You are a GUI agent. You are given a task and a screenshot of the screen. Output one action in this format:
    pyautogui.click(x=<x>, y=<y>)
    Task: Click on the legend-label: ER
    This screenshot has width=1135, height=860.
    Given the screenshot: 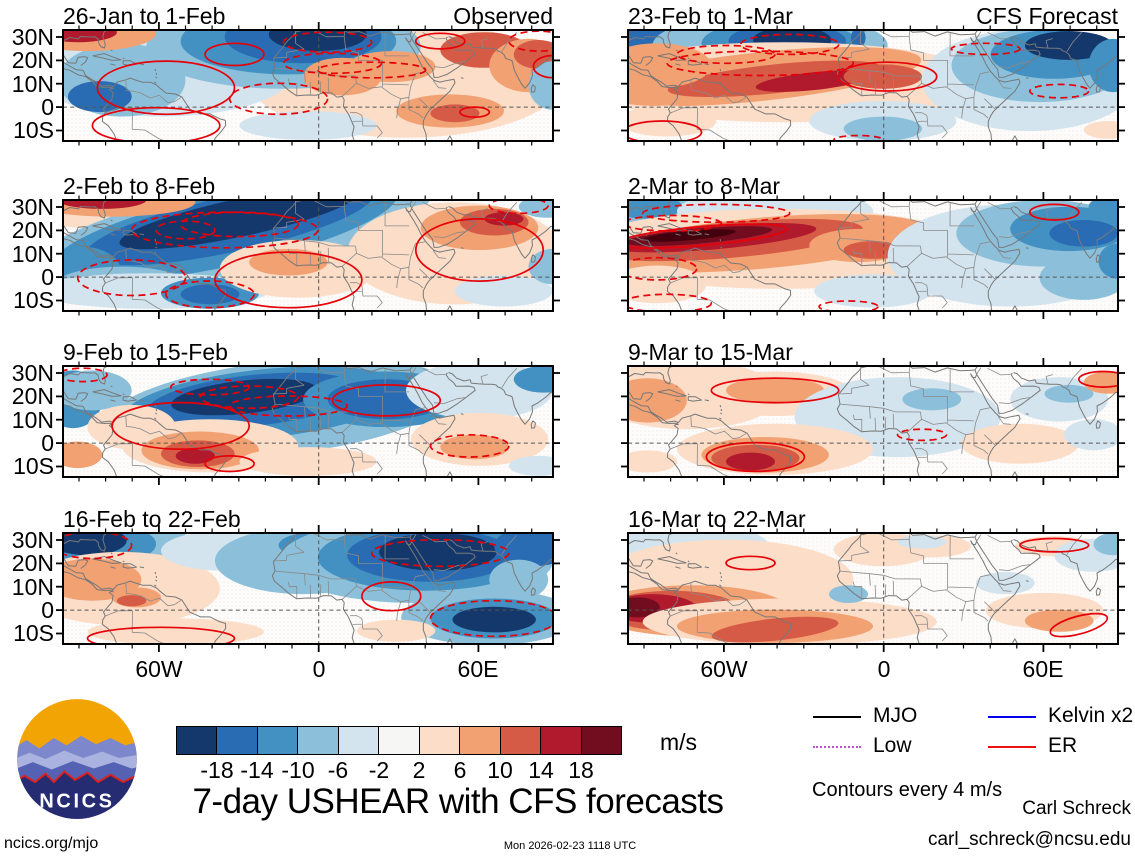 What is the action you would take?
    pyautogui.click(x=1063, y=745)
    